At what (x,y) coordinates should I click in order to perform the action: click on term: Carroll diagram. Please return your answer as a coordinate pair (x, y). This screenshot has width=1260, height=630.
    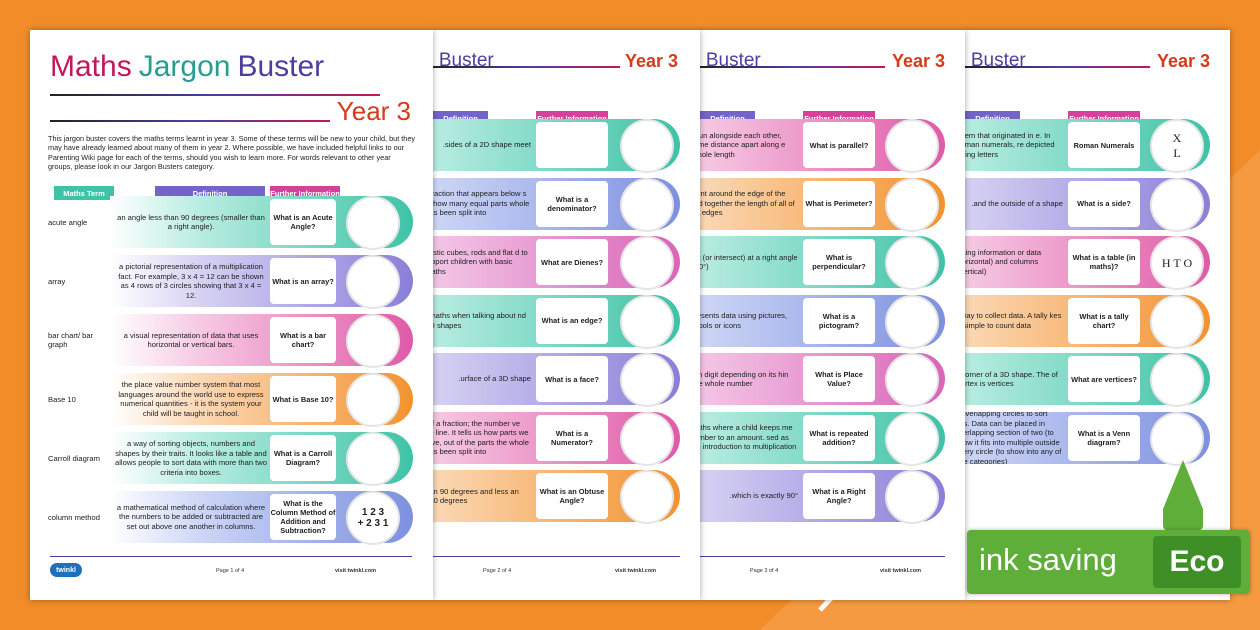
    Looking at the image, I should click on (74, 458).